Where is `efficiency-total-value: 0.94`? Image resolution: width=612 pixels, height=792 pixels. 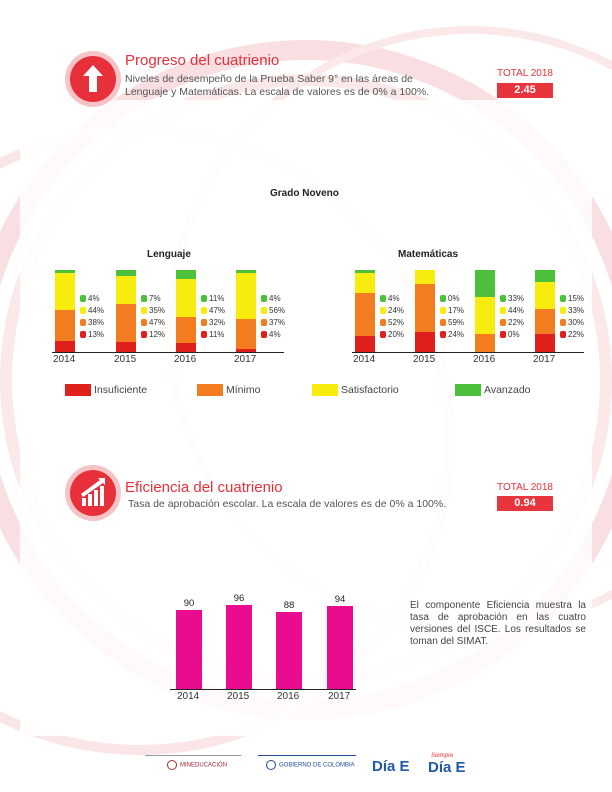
efficiency-total-value: 0.94 is located at coordinates (525, 503).